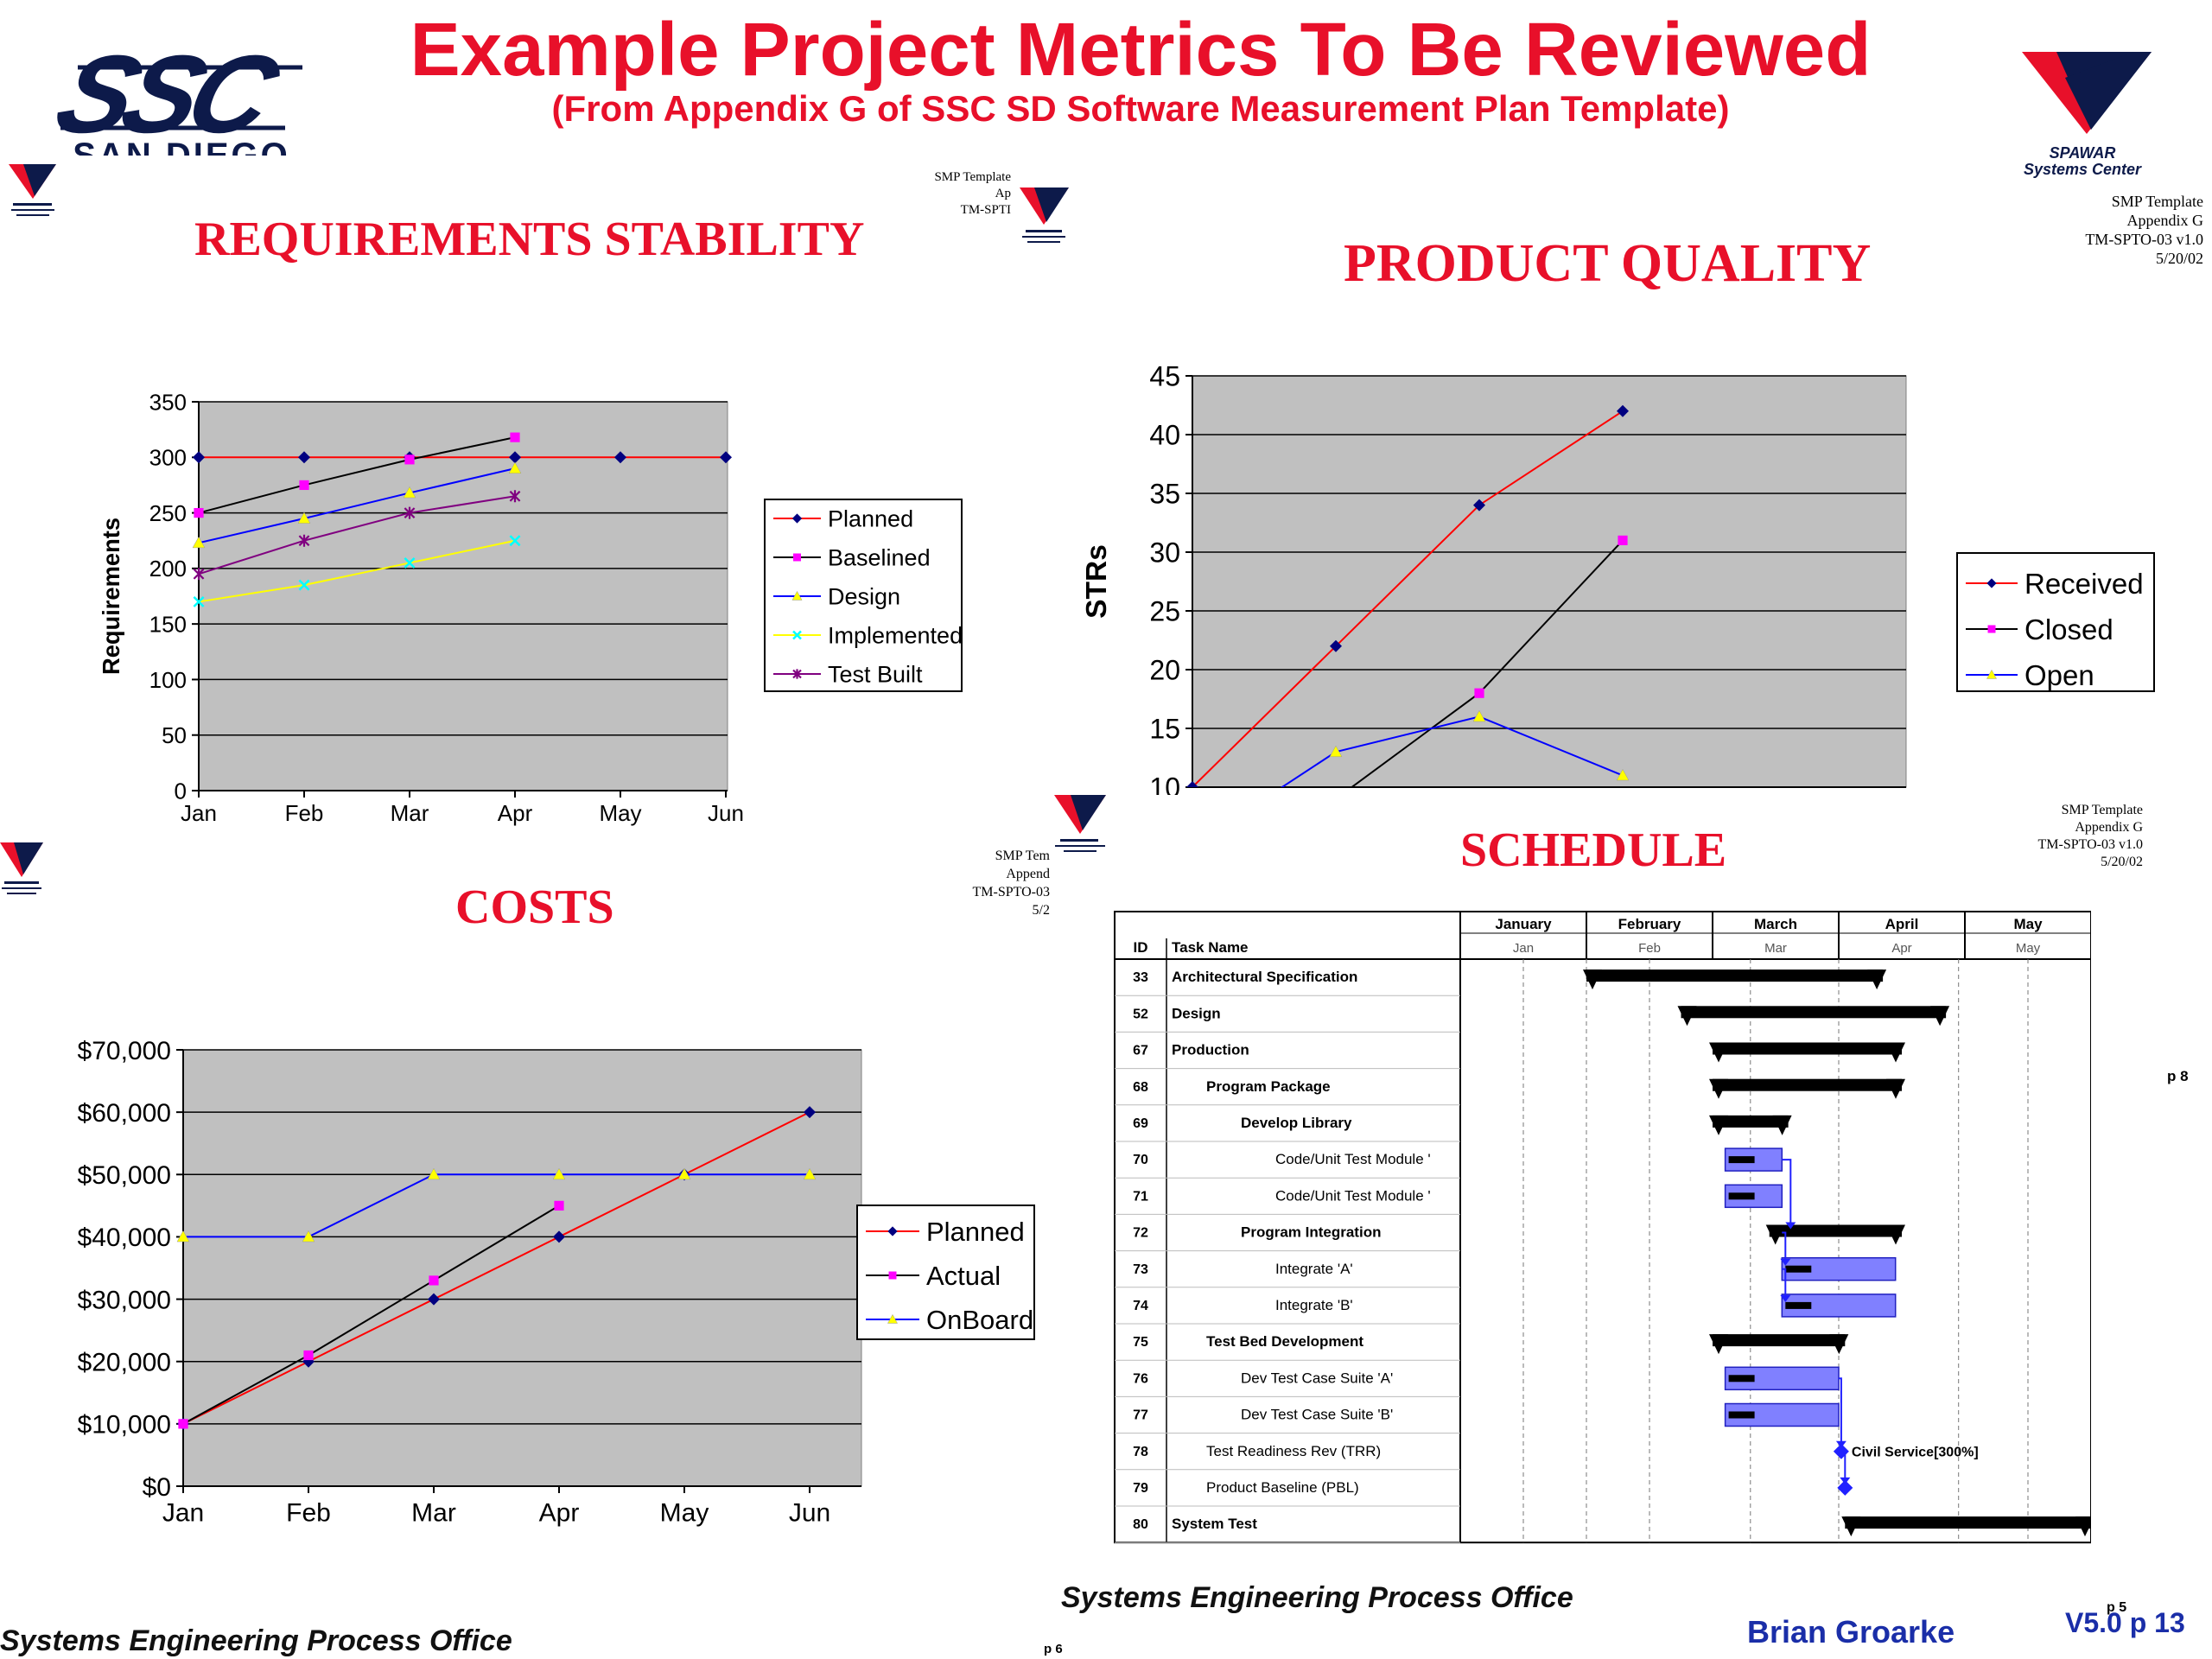 This screenshot has height=1659, width=2212. I want to click on plot-area, so click(463, 596).